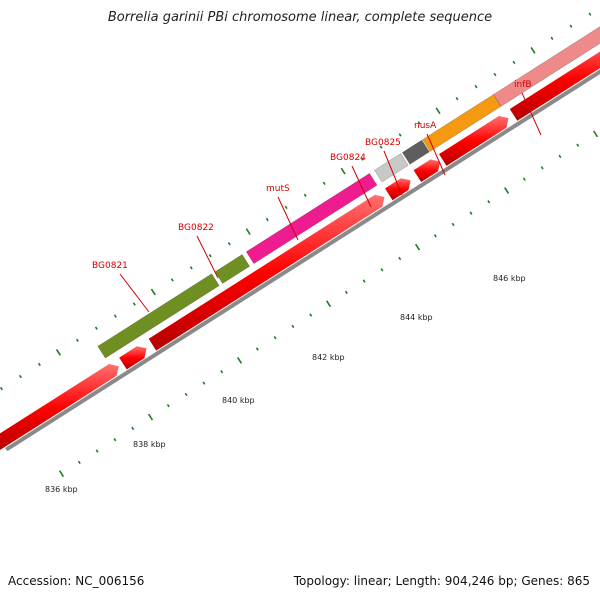 Image resolution: width=600 pixels, height=600 pixels. I want to click on leader-line-bg0821, so click(134, 293).